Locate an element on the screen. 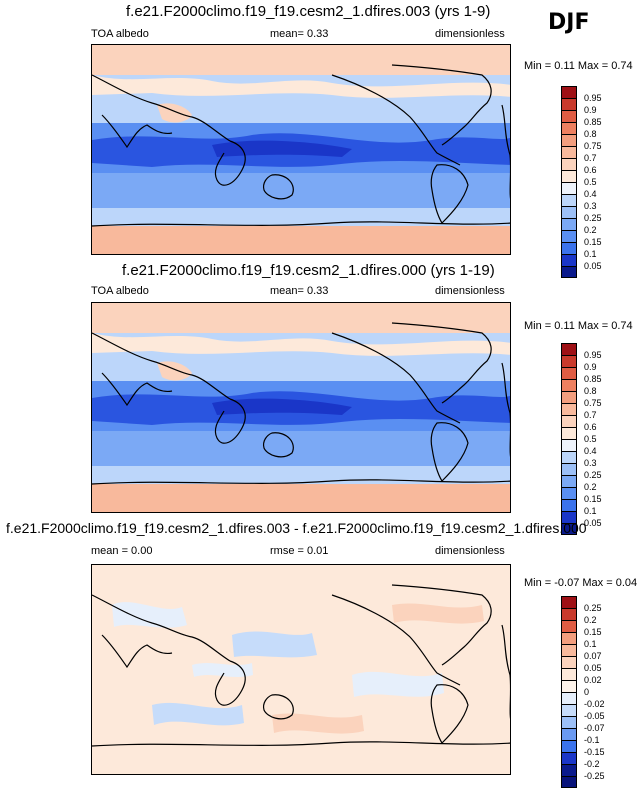 The width and height of the screenshot is (643, 788). colorbar-label: -0.07 is located at coordinates (594, 728).